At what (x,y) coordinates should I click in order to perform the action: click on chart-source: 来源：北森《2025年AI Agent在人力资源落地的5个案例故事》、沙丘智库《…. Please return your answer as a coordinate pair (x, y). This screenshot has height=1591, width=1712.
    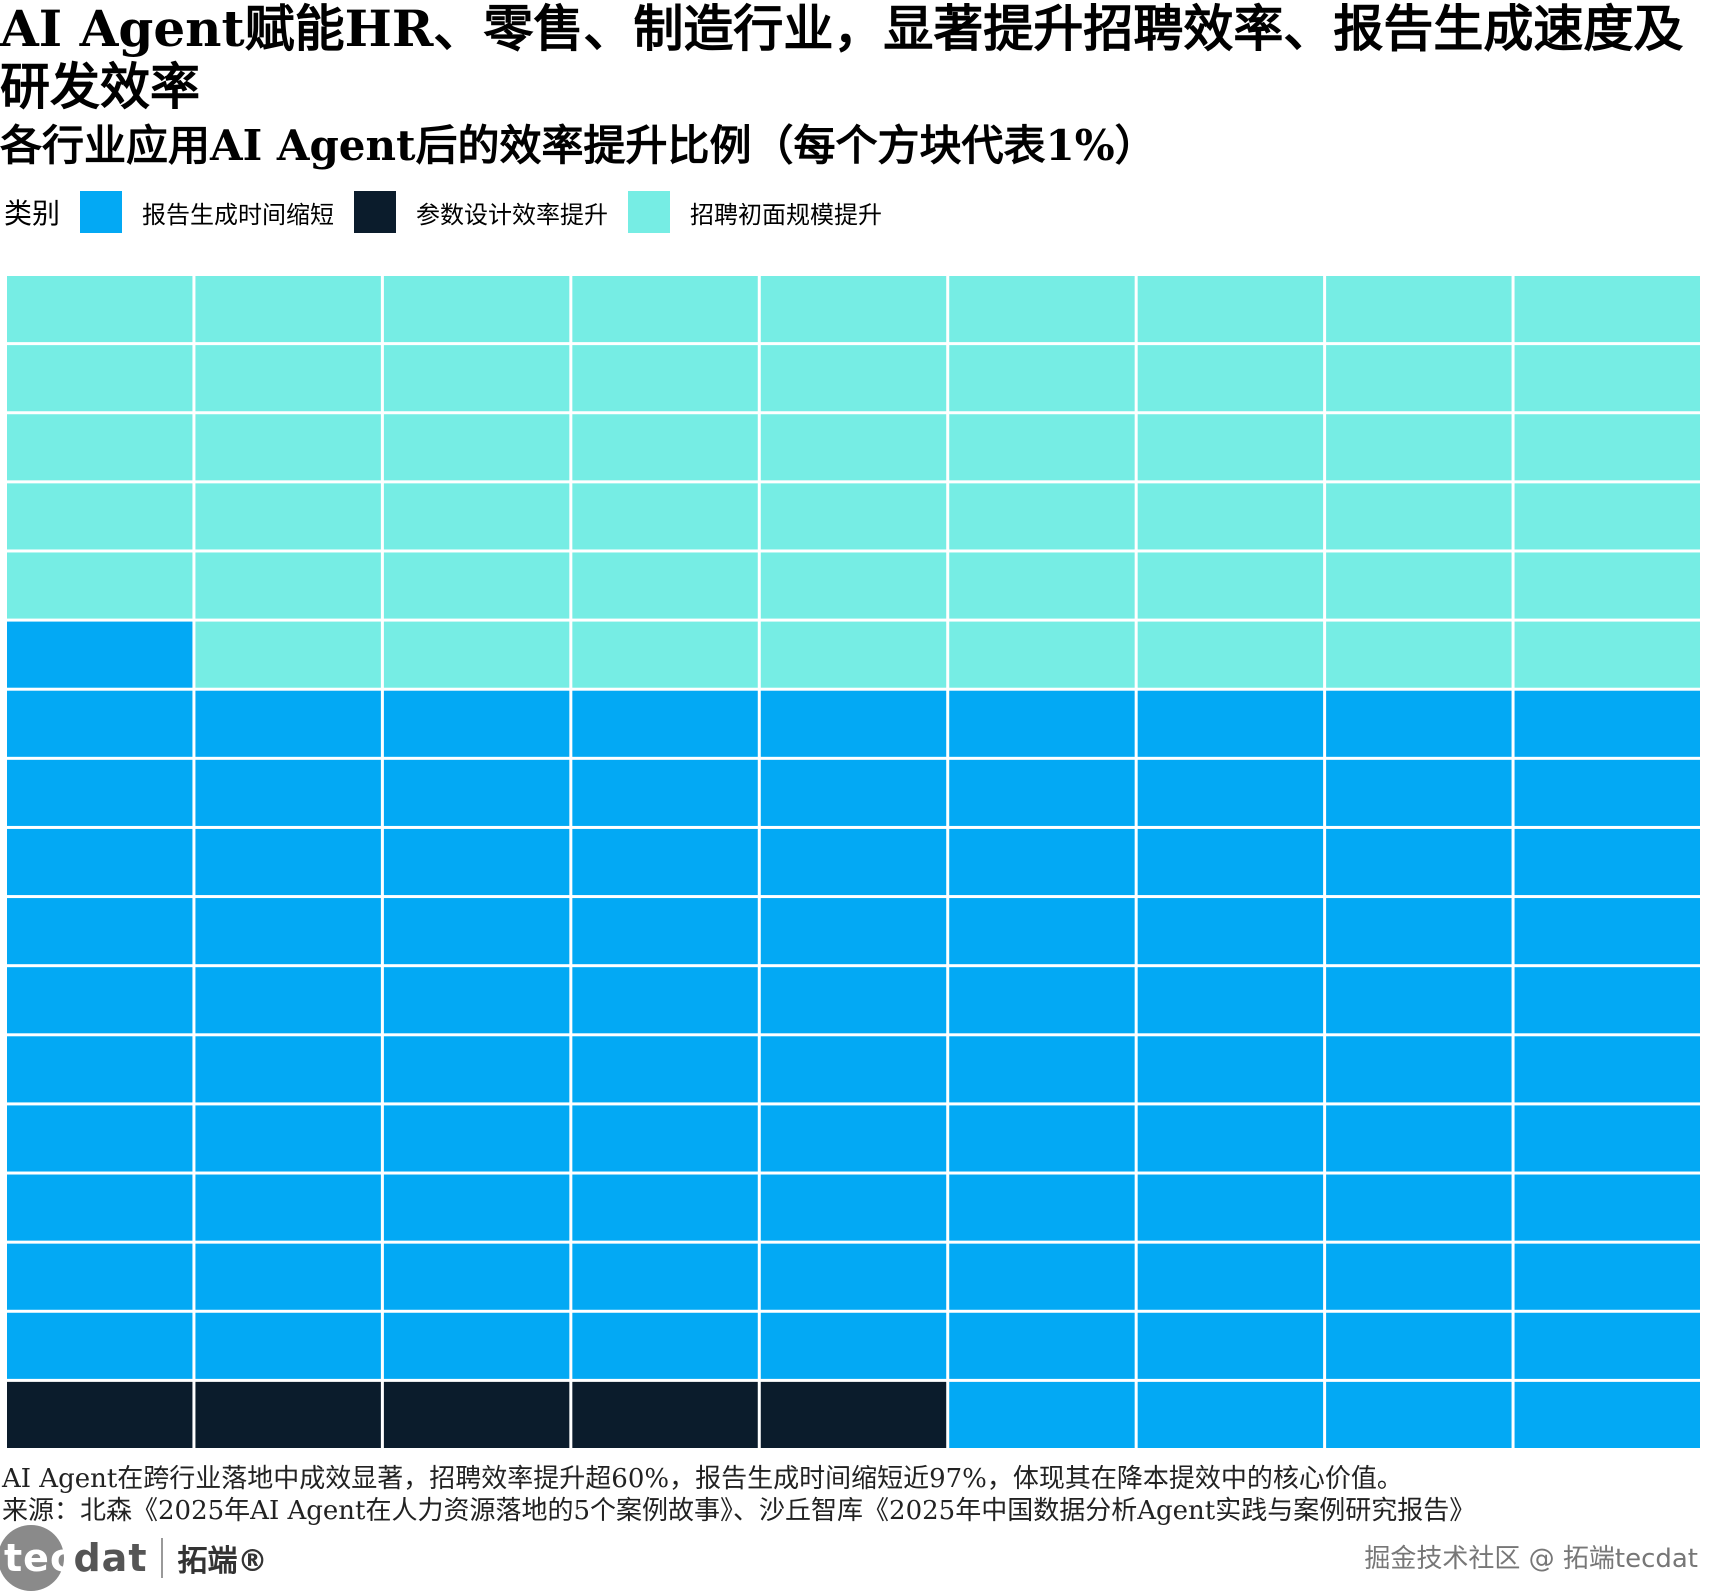
    Looking at the image, I should click on (739, 1511).